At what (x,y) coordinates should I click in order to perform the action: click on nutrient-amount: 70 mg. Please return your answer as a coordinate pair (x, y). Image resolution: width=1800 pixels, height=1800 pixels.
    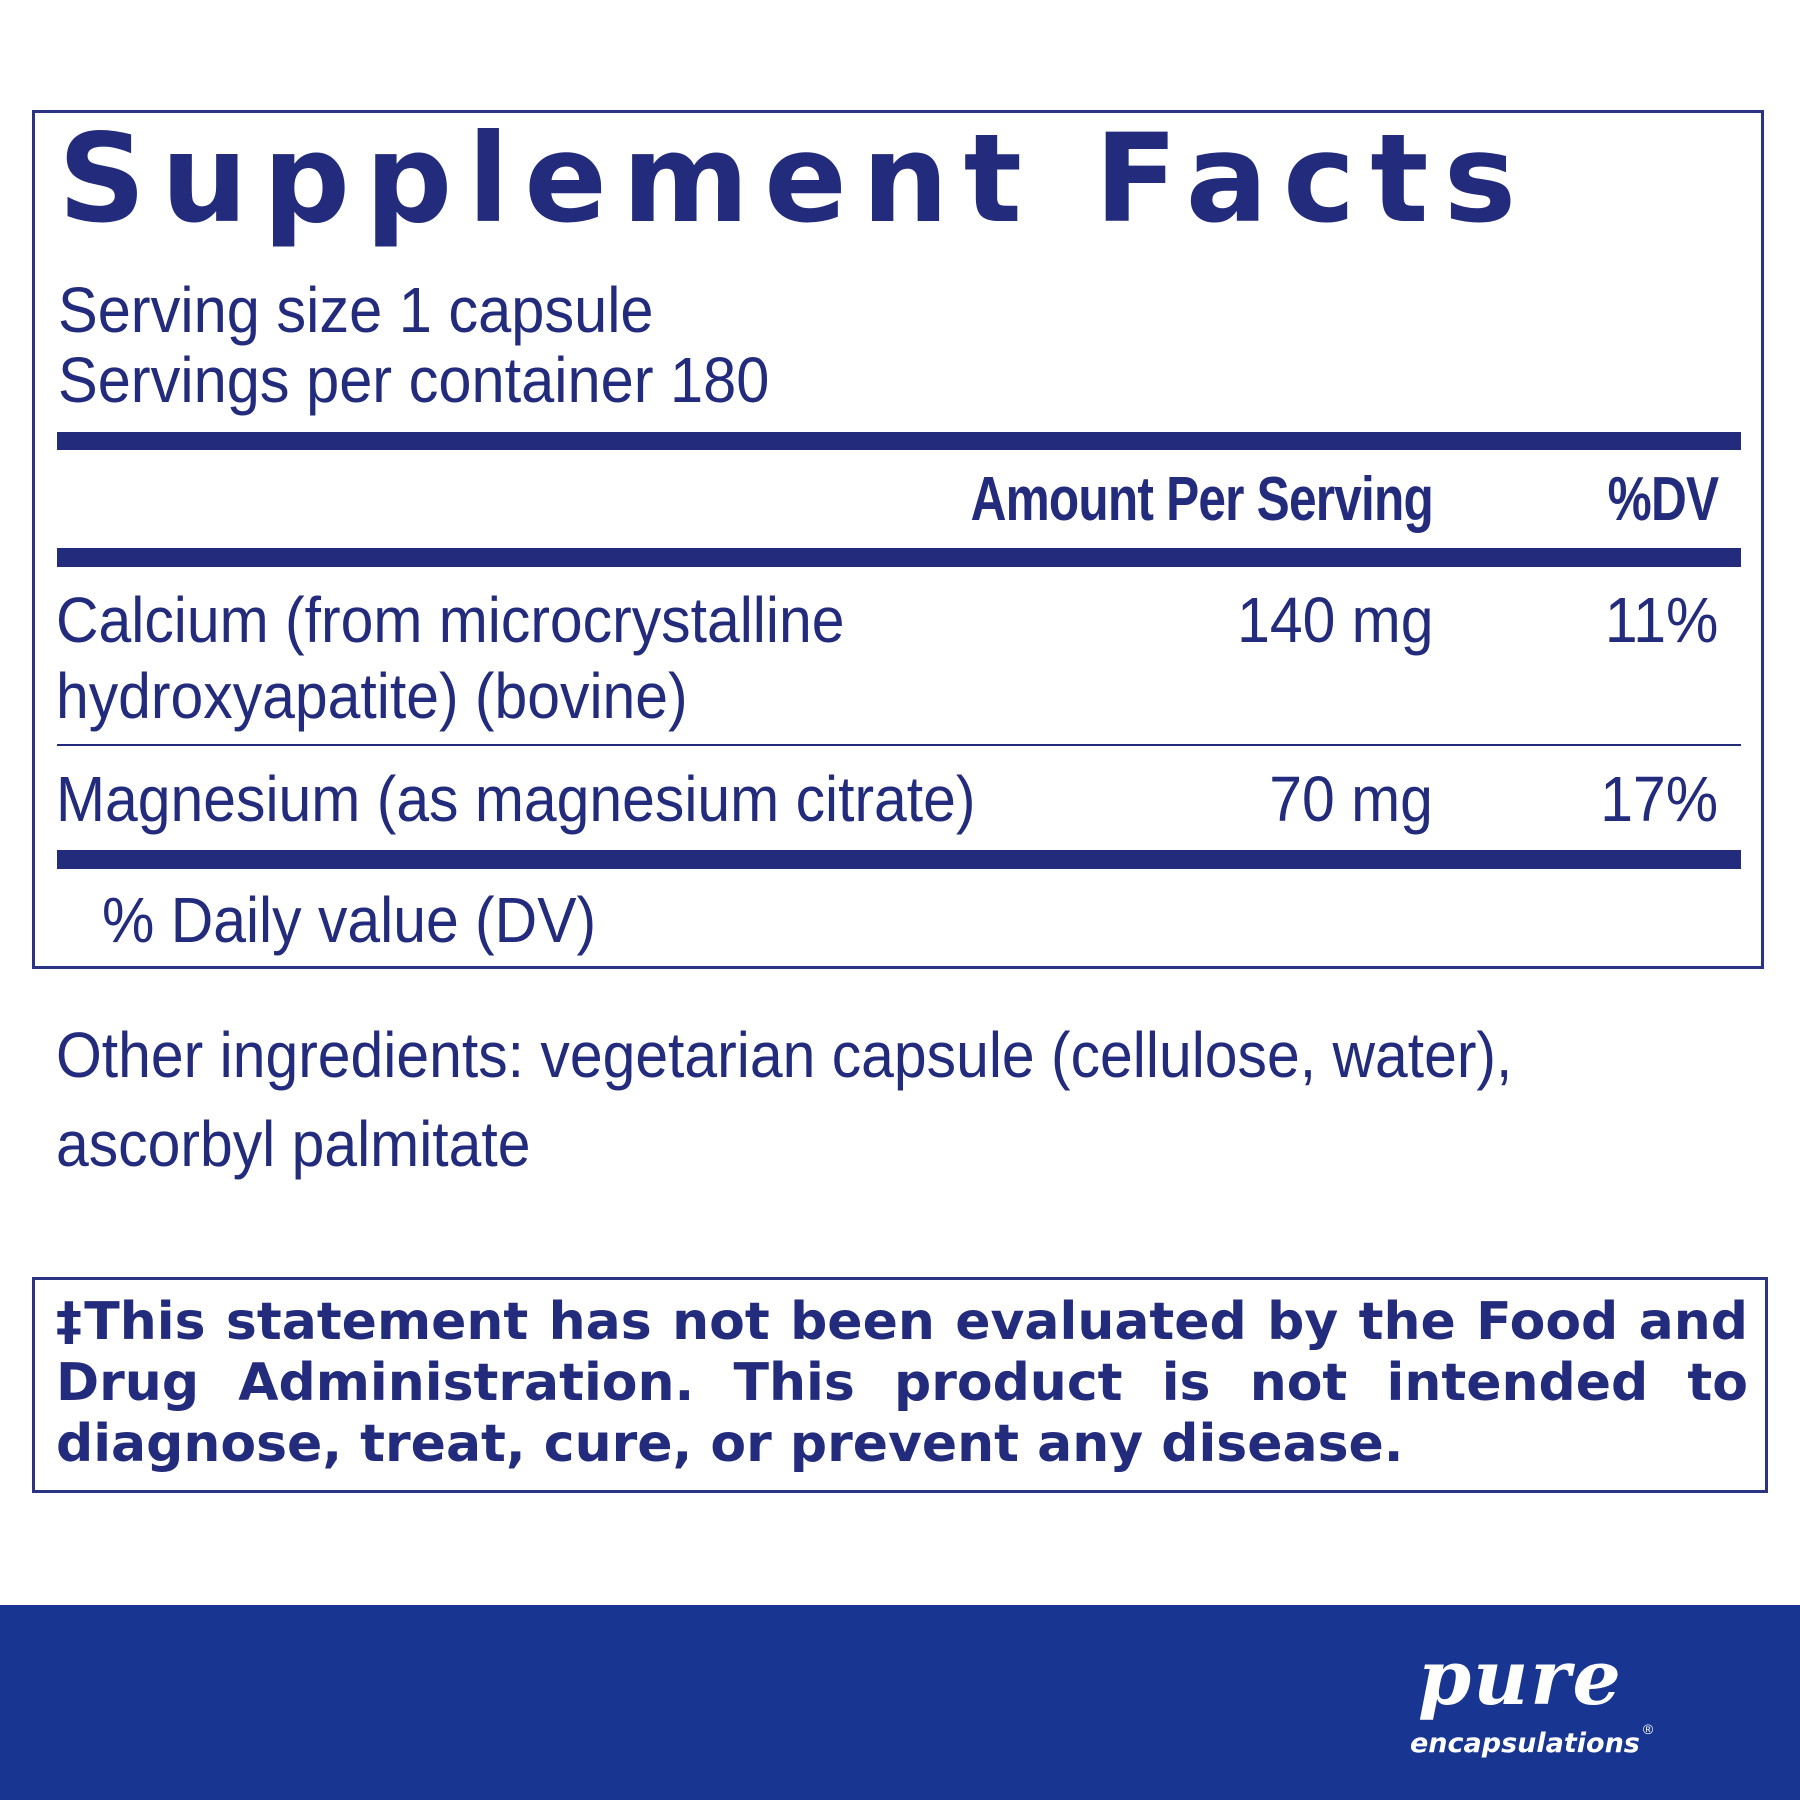
    Looking at the image, I should click on (1351, 799).